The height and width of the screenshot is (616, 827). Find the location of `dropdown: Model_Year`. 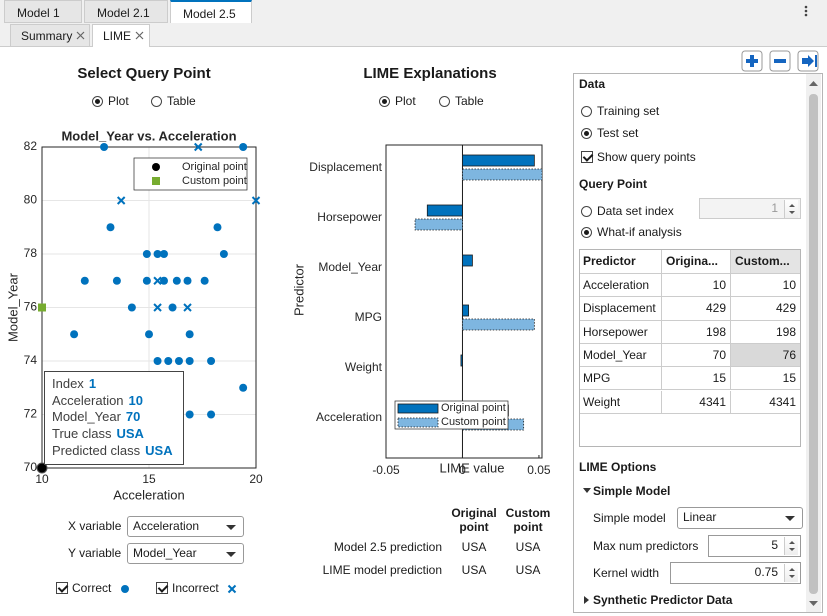

dropdown: Model_Year is located at coordinates (185, 553).